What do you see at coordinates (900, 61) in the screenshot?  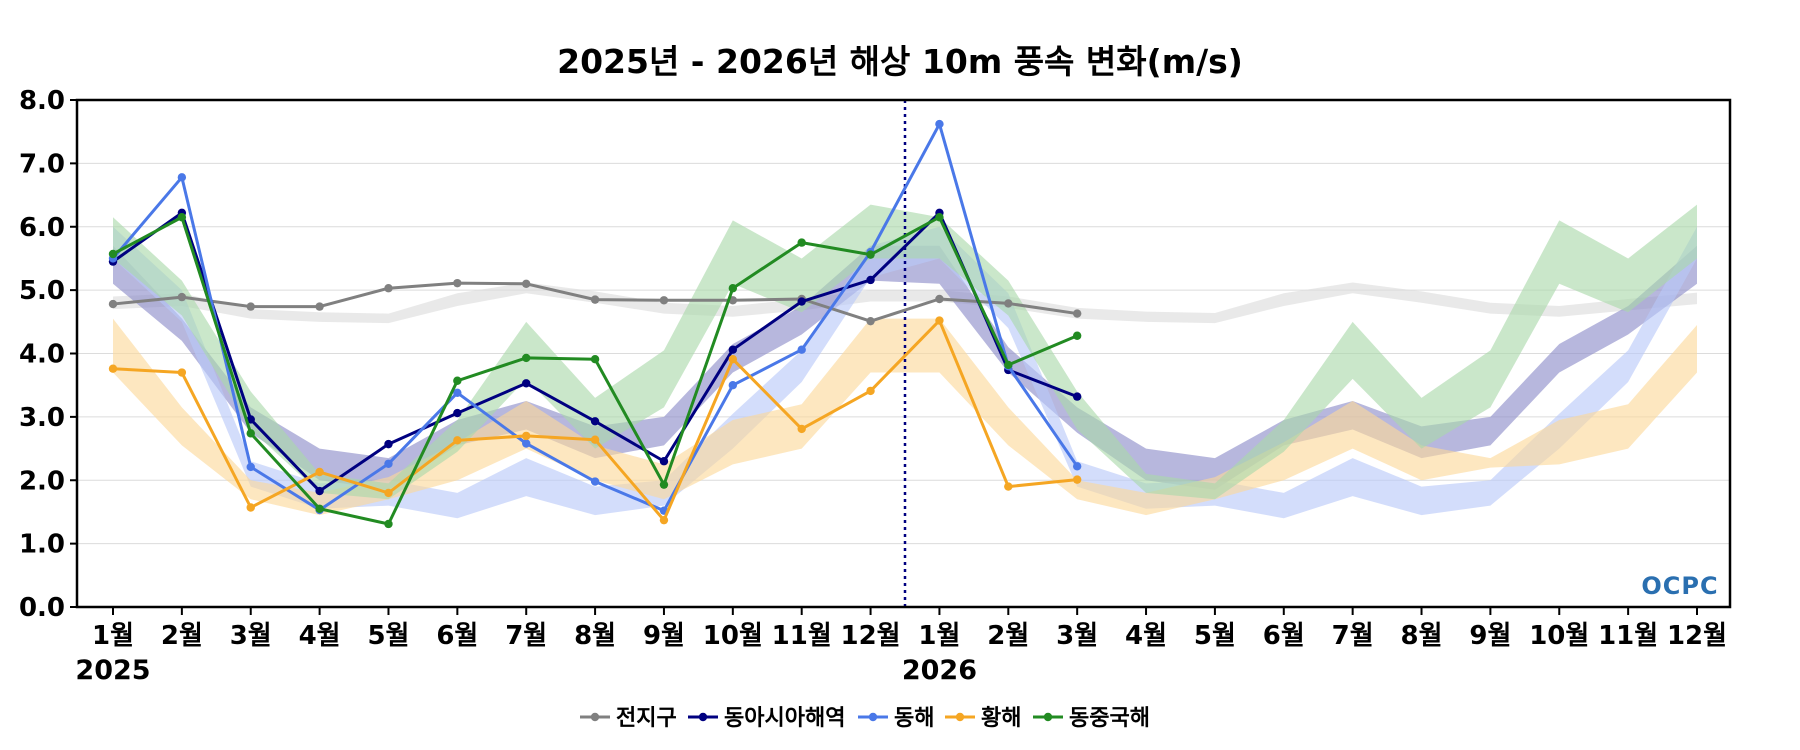 I see `chart-title: 2025년 - 2026년 해상 10m 풍속 변화(m/s)` at bounding box center [900, 61].